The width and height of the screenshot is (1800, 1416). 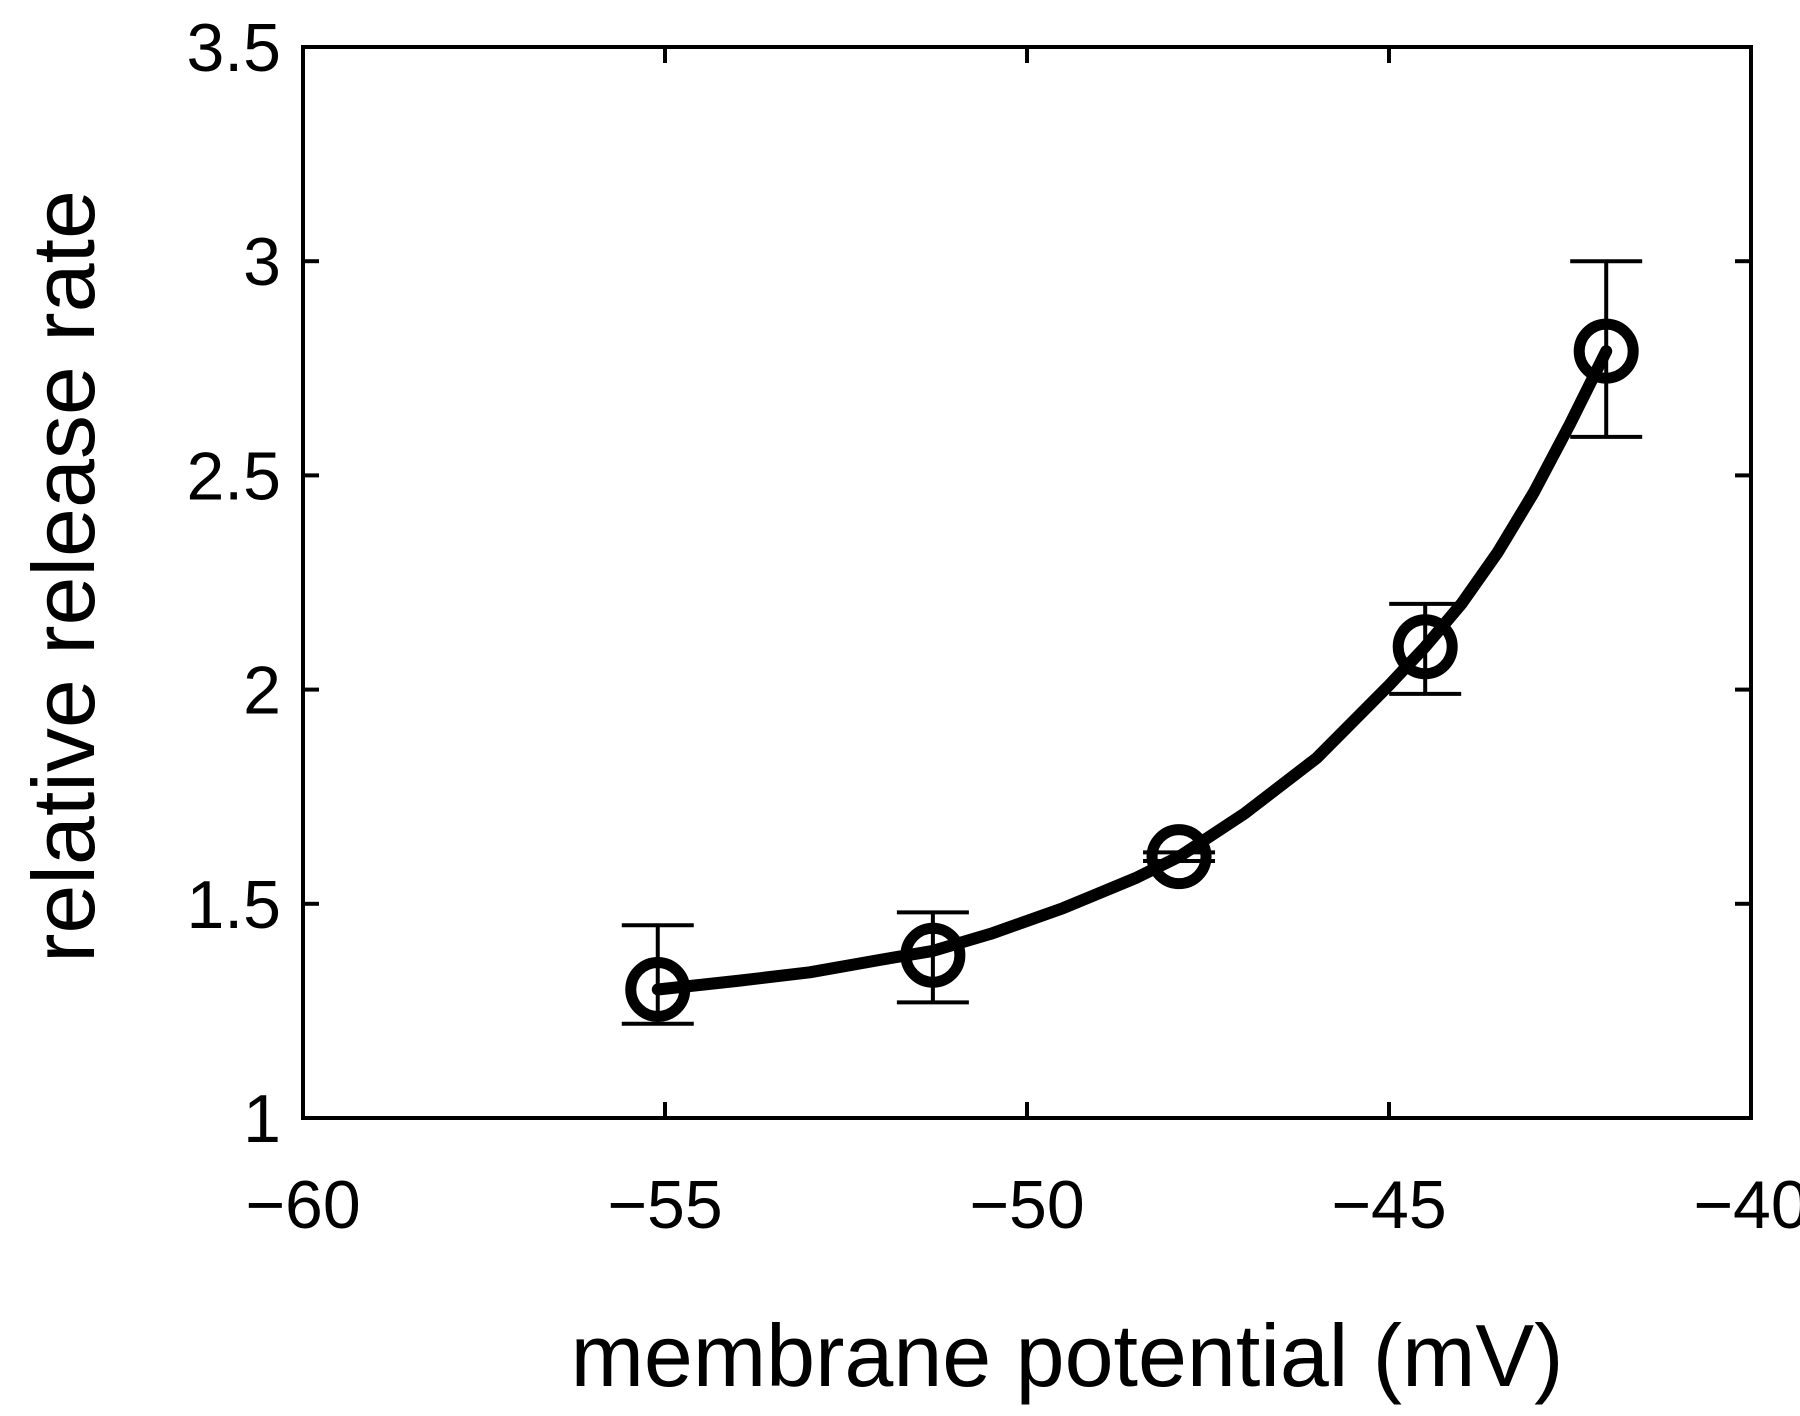 What do you see at coordinates (63, 576) in the screenshot?
I see `y-axis-title: relative release rate` at bounding box center [63, 576].